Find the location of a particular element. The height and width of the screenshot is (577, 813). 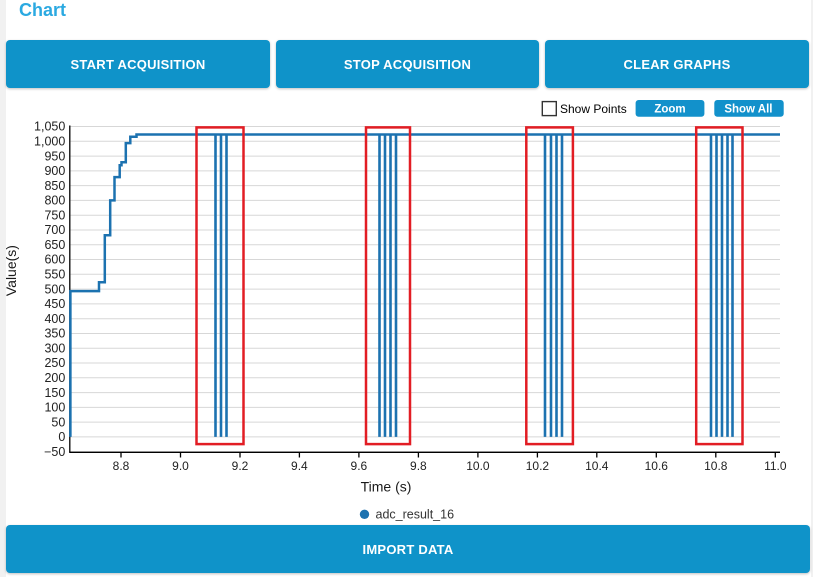

svg-text: Time (s) is located at coordinates (386, 487).